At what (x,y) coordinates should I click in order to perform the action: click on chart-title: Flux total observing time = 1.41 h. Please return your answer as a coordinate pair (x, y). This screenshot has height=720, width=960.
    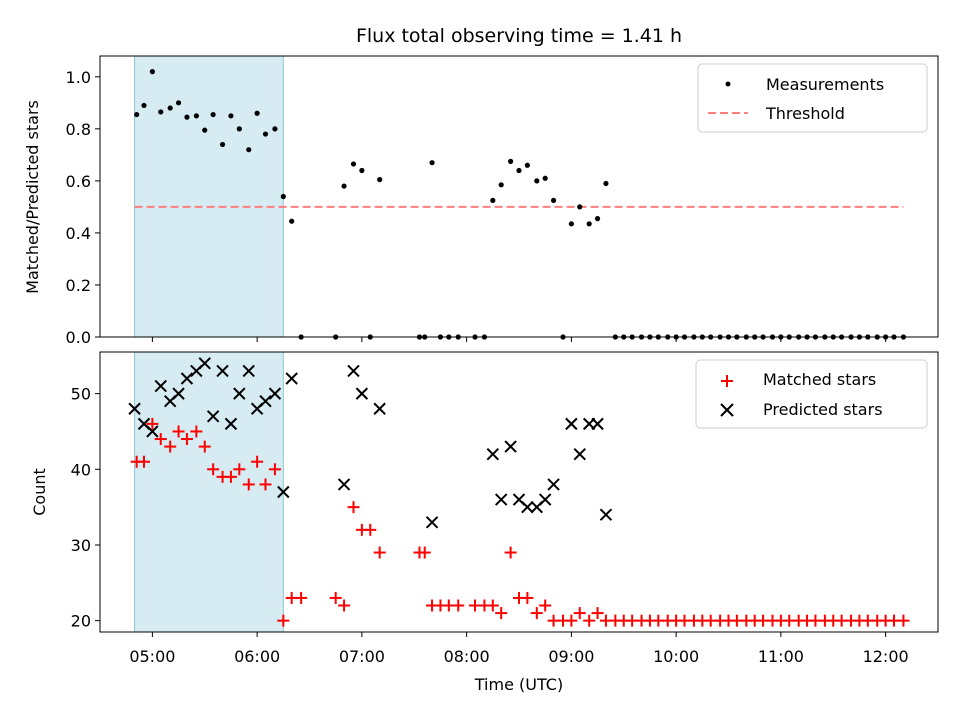
    Looking at the image, I should click on (519, 36).